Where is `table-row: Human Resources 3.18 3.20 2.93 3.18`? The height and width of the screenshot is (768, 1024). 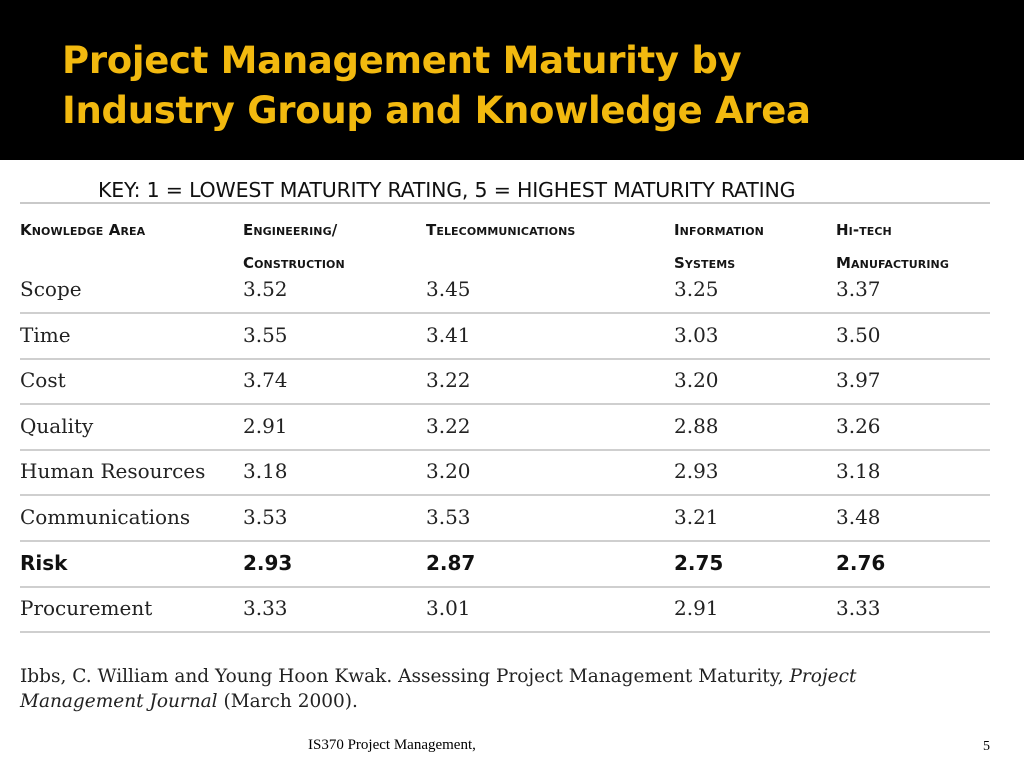
table-row: Human Resources 3.18 3.20 2.93 3.18 is located at coordinates (512, 475).